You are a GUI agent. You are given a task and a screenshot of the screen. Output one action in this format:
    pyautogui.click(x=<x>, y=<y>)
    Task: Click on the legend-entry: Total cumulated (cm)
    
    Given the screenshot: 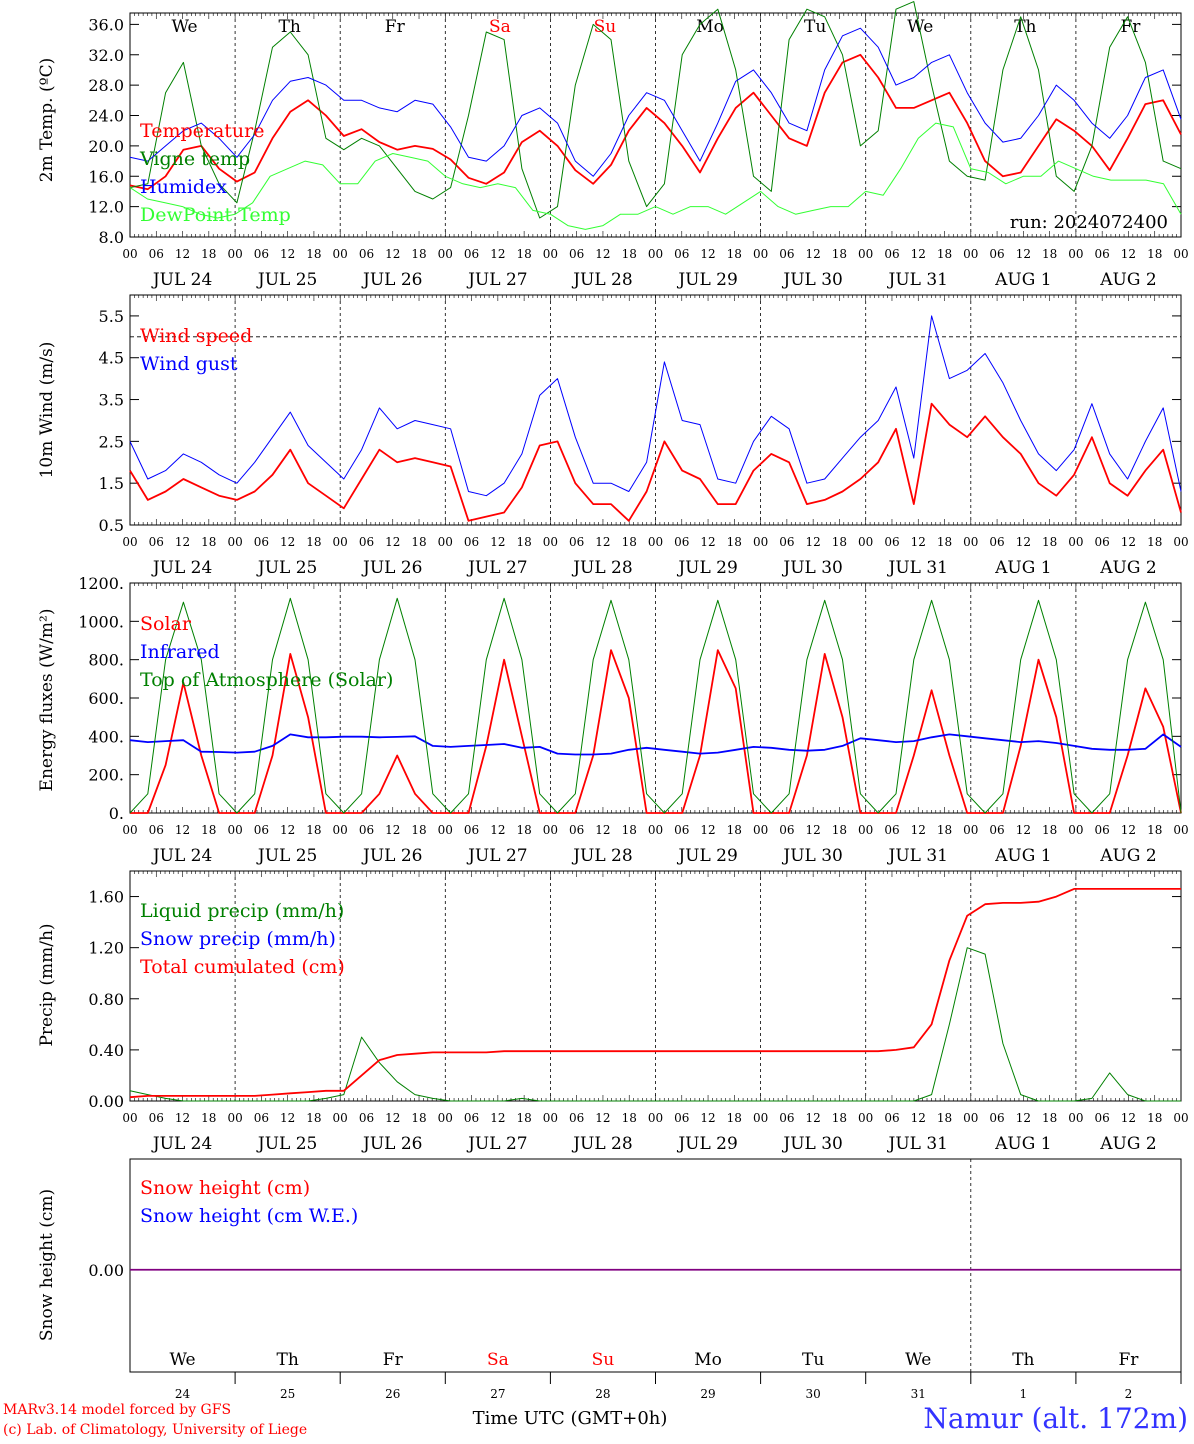 What is the action you would take?
    pyautogui.click(x=242, y=967)
    